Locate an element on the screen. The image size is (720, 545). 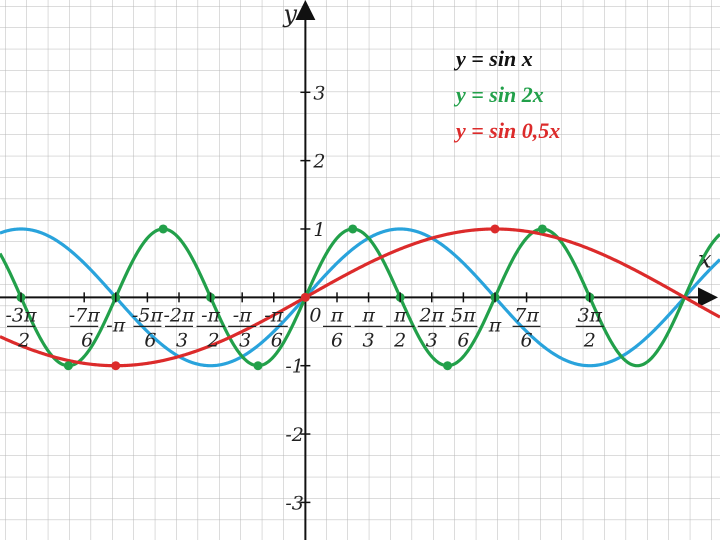
x-tick-numerator: 7π is located at coordinates (526, 315).